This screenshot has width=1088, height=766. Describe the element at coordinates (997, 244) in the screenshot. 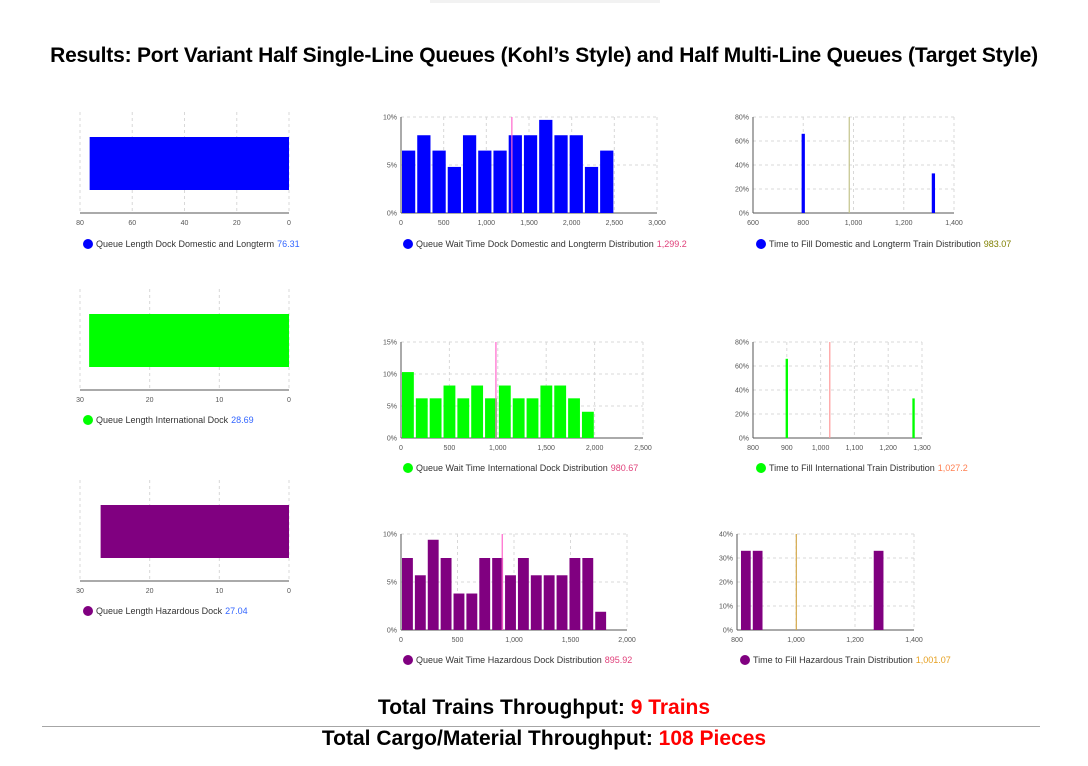

I see `legend-value: 983.07` at that location.